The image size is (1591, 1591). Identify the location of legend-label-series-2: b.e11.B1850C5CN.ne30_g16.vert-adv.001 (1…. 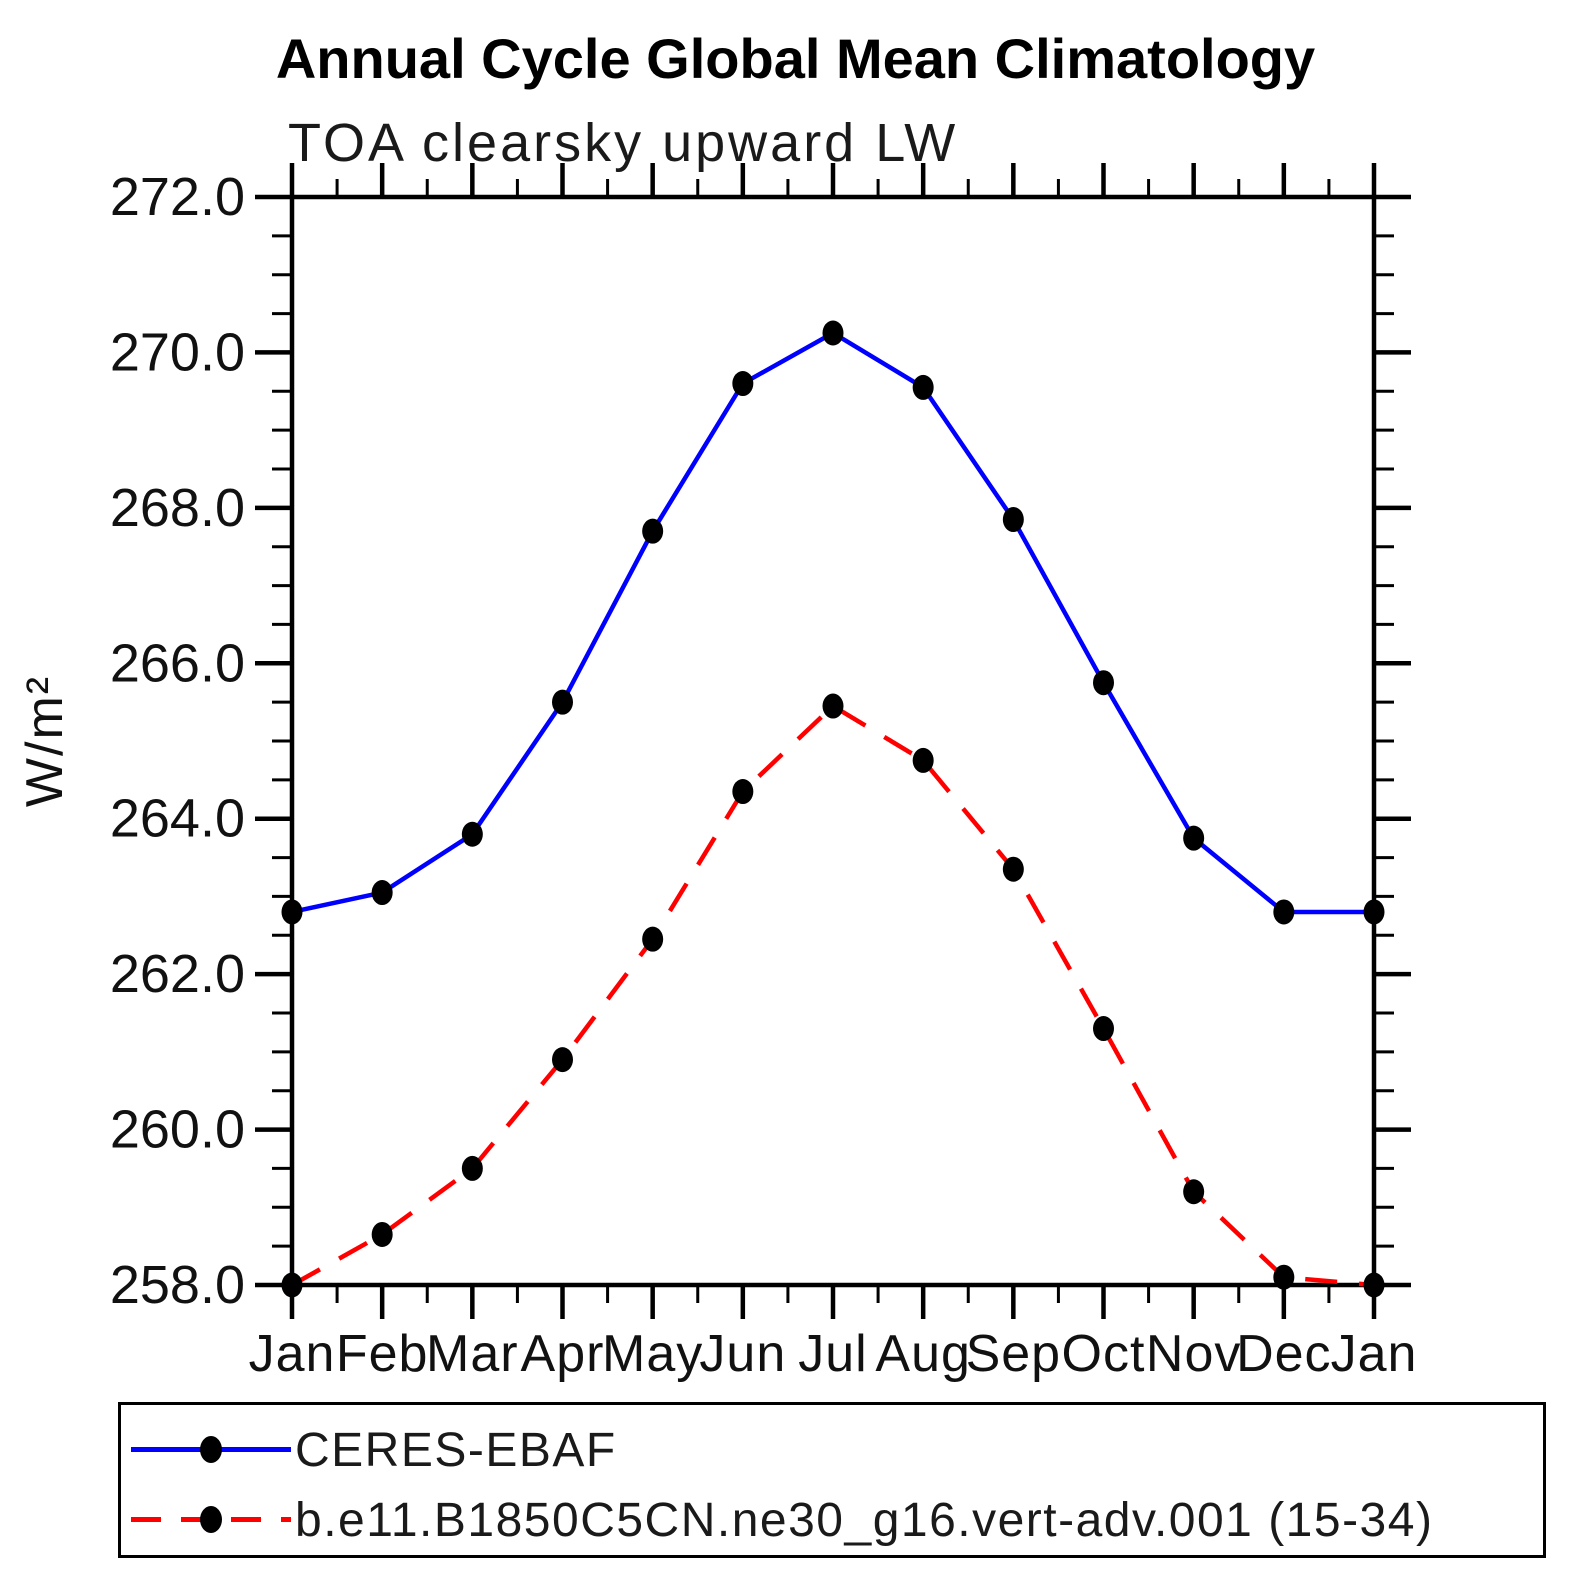
(864, 1520).